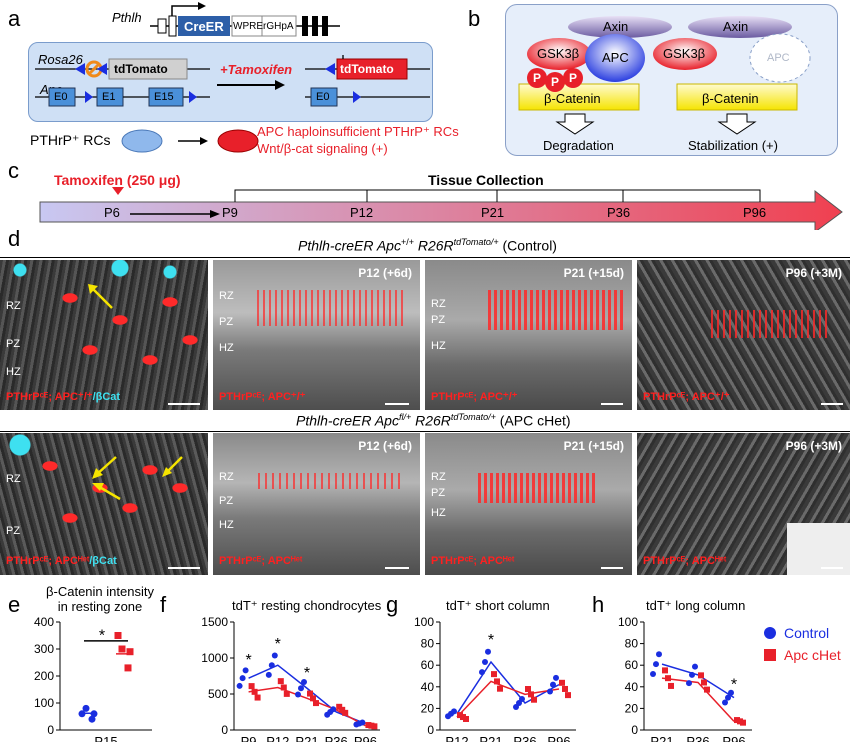 Image resolution: width=850 pixels, height=746 pixels. I want to click on stain-label: PTHrPᶜᴱ; APC⁺/⁺, so click(686, 397).